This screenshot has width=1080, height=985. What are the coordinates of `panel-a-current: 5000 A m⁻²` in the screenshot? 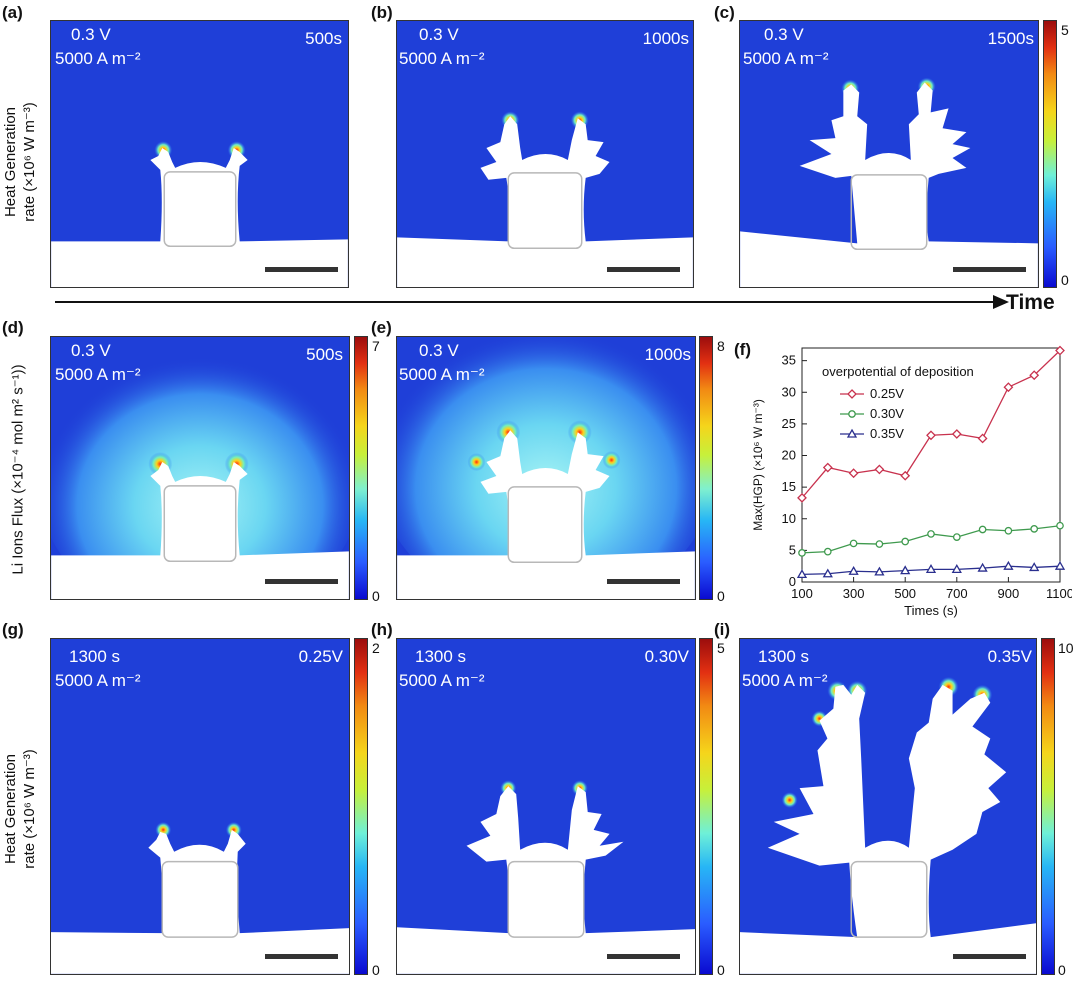 It's located at (98, 58).